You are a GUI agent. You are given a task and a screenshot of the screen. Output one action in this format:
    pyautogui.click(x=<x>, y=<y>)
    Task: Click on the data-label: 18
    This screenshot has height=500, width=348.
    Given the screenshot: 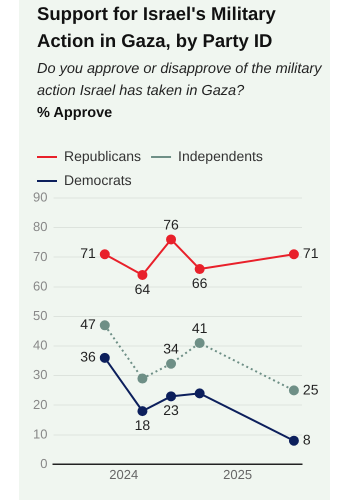 What is the action you would take?
    pyautogui.click(x=142, y=424)
    